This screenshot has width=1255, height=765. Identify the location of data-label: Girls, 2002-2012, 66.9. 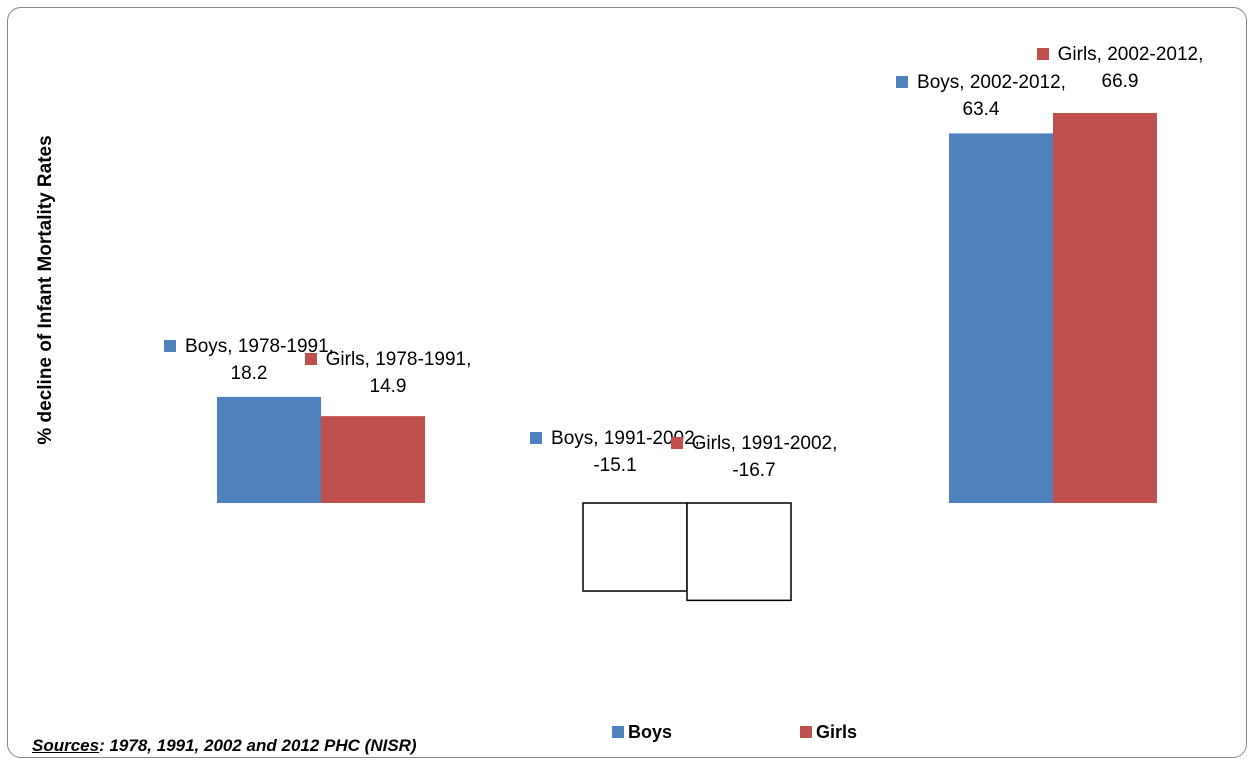
(1120, 68).